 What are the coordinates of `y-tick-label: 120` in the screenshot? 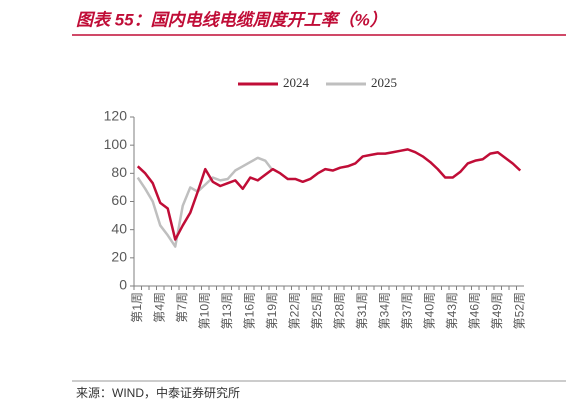 It's located at (116, 116).